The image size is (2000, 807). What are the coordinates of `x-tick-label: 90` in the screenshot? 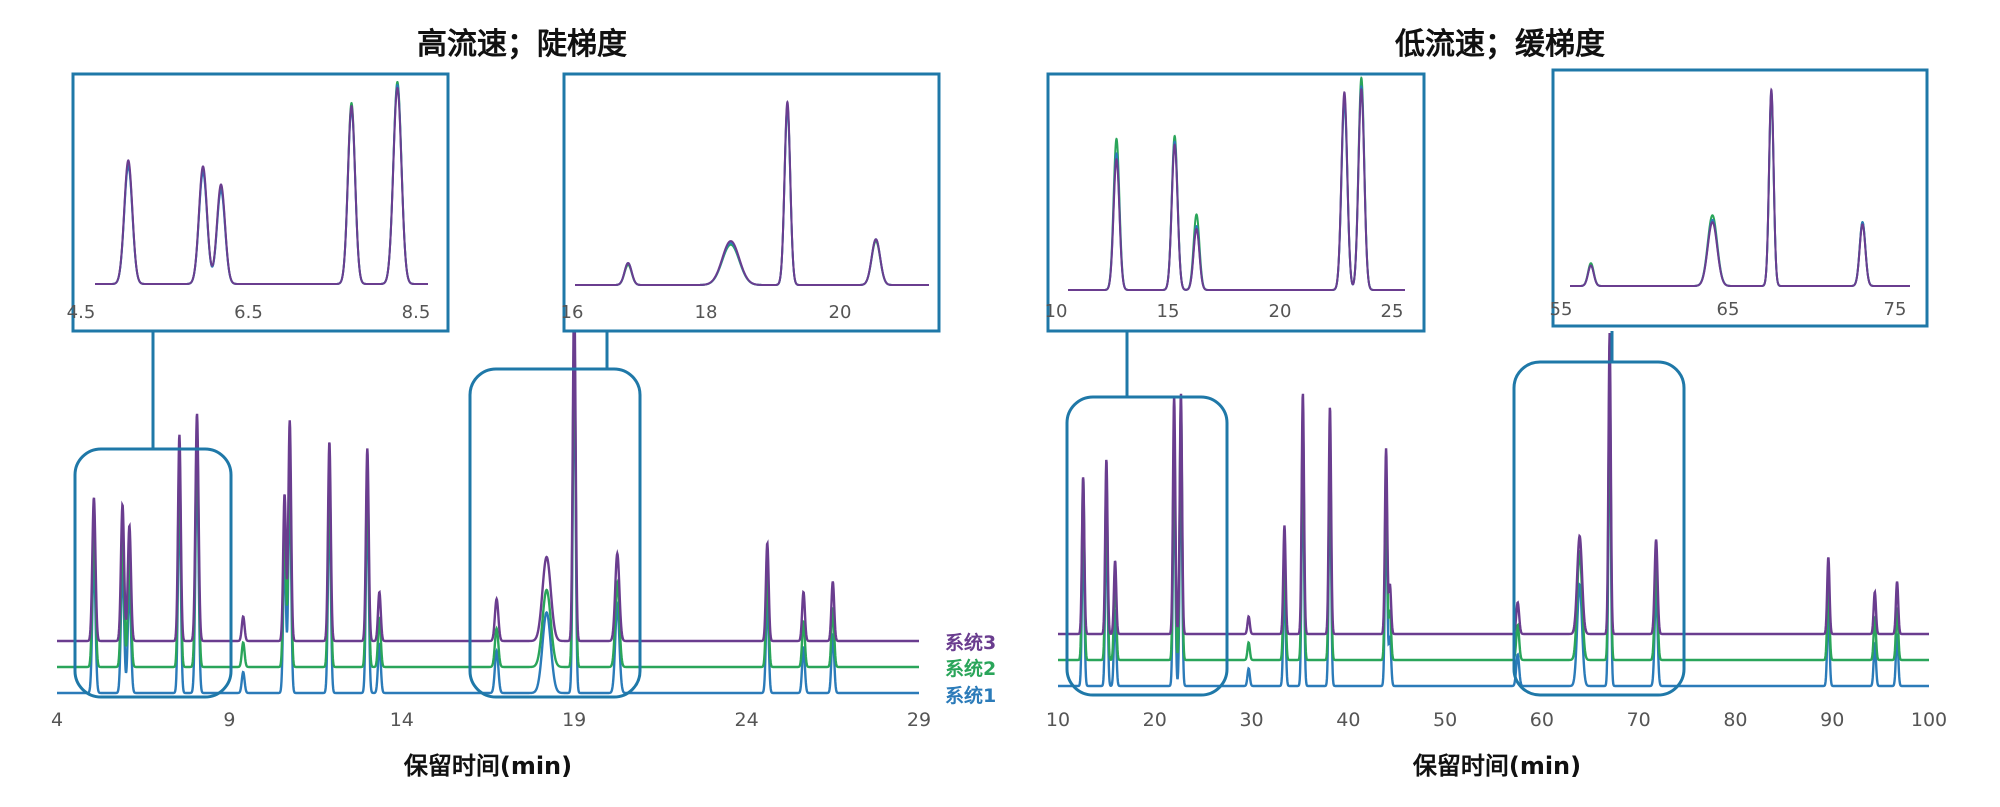 It's located at (1832, 720).